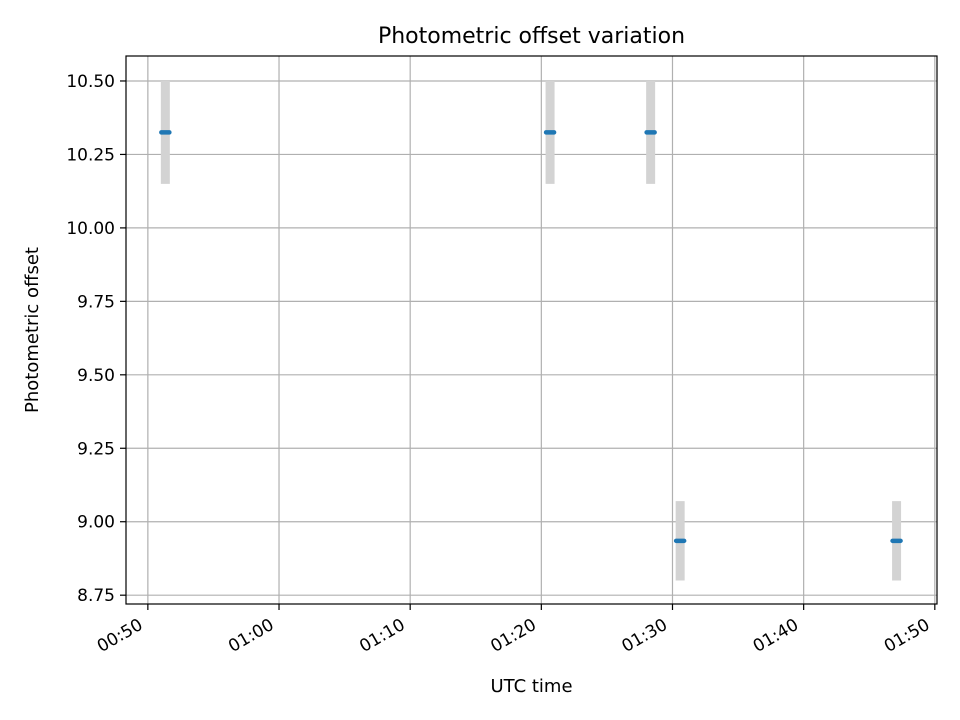  What do you see at coordinates (90, 155) in the screenshot?
I see `y-tick-label: 10.25` at bounding box center [90, 155].